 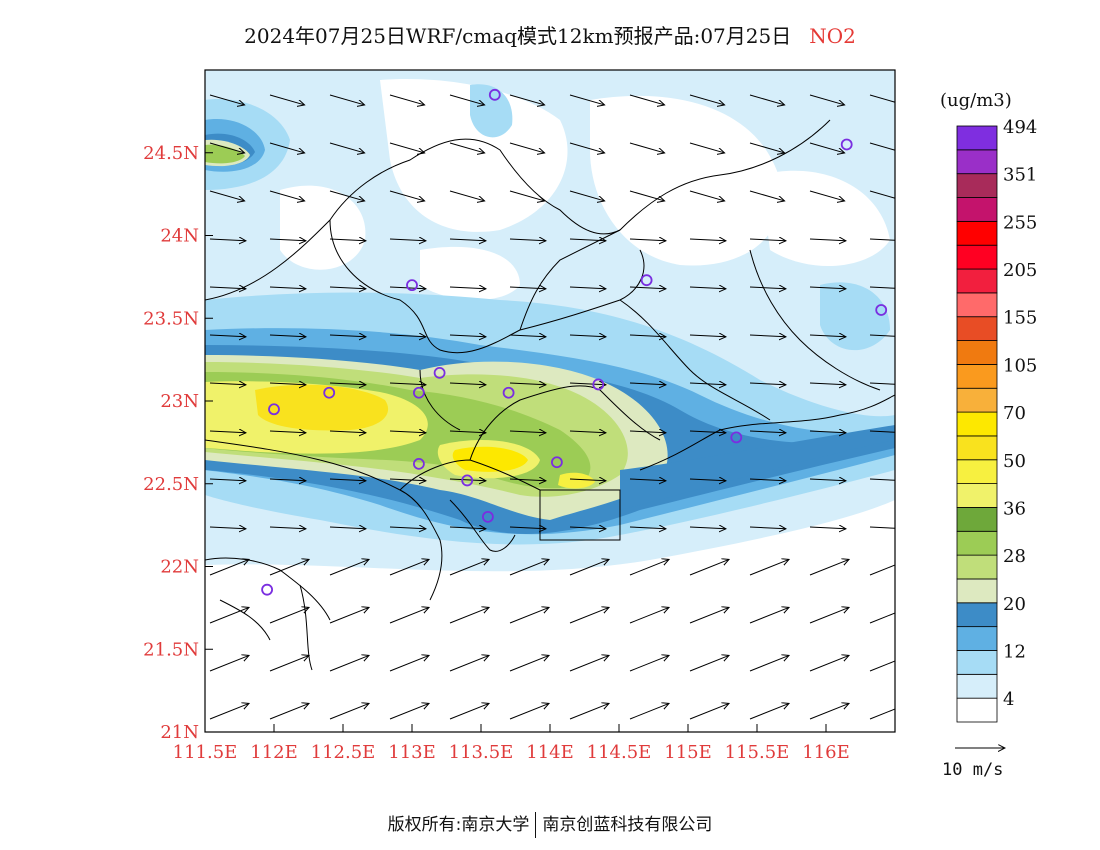 I want to click on lat-tick-label: 24.5N, so click(x=171, y=153).